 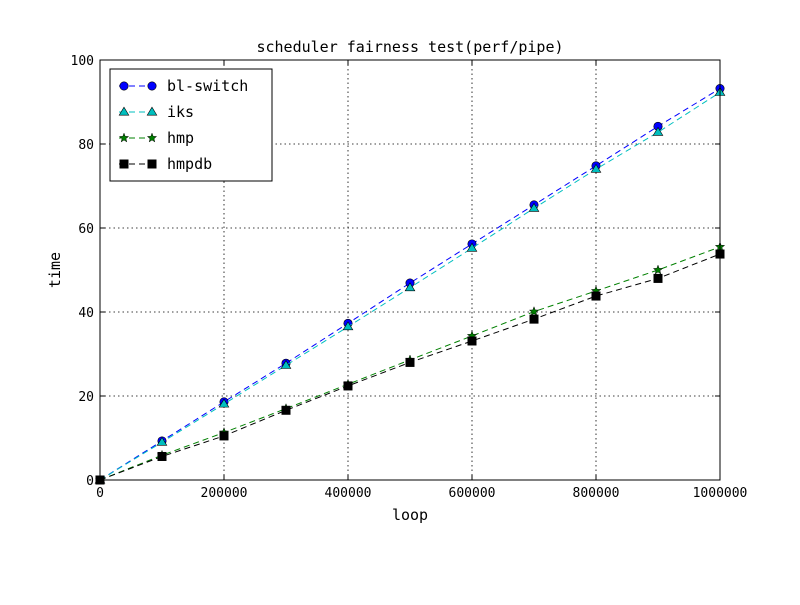 What do you see at coordinates (82, 61) in the screenshot?
I see `y-tick-label: 100` at bounding box center [82, 61].